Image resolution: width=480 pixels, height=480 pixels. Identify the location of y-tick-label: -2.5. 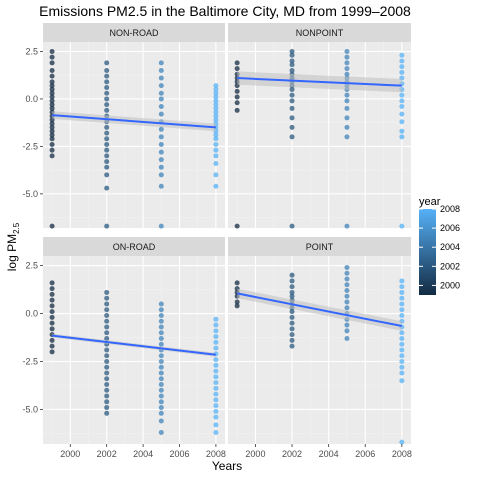
(30, 146).